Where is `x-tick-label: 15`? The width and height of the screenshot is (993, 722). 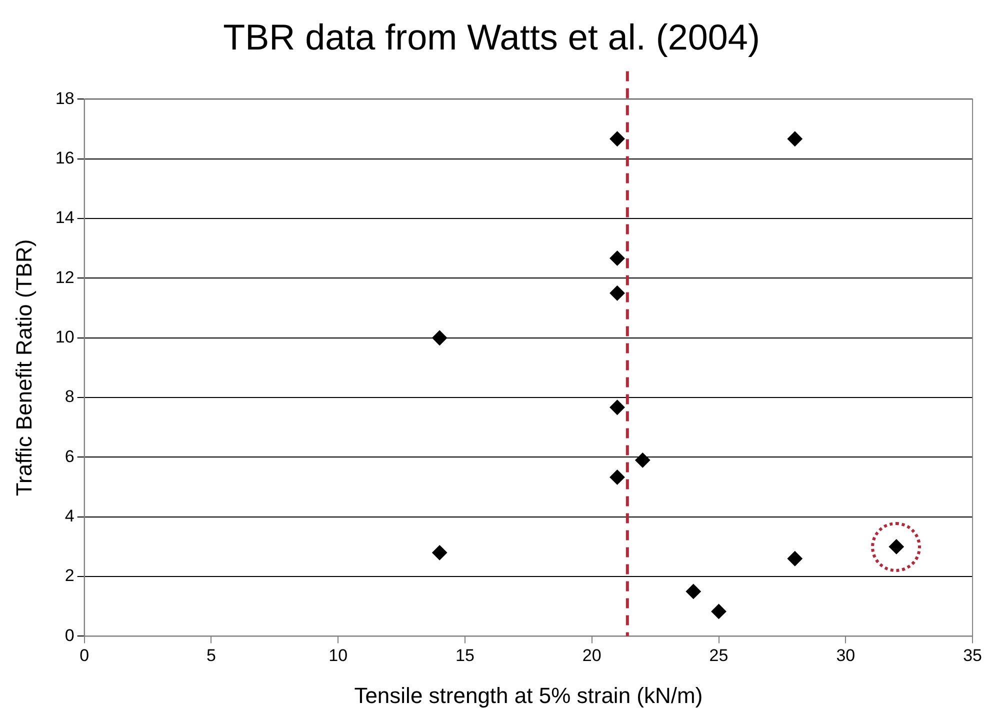 x-tick-label: 15 is located at coordinates (465, 656).